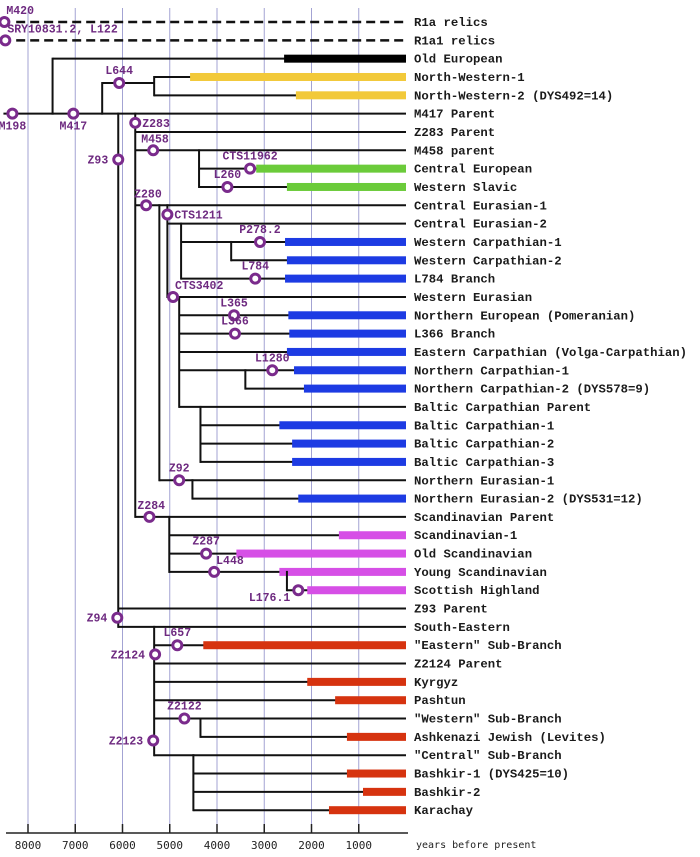 The height and width of the screenshot is (857, 700). I want to click on snp-label: L644, so click(119, 71).